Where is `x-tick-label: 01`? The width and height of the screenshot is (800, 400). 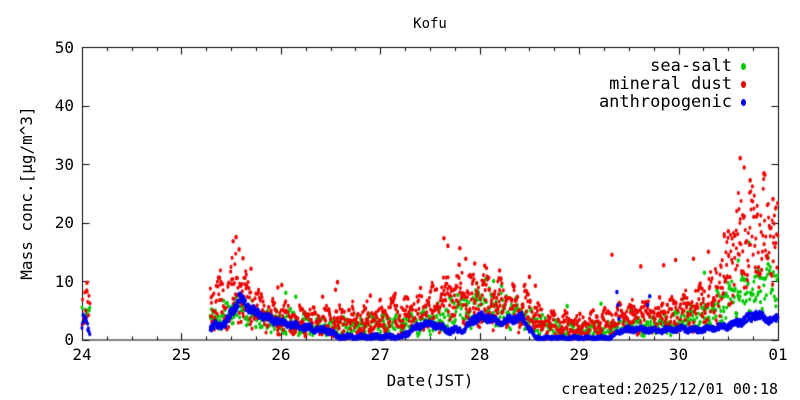 x-tick-label: 01 is located at coordinates (778, 354).